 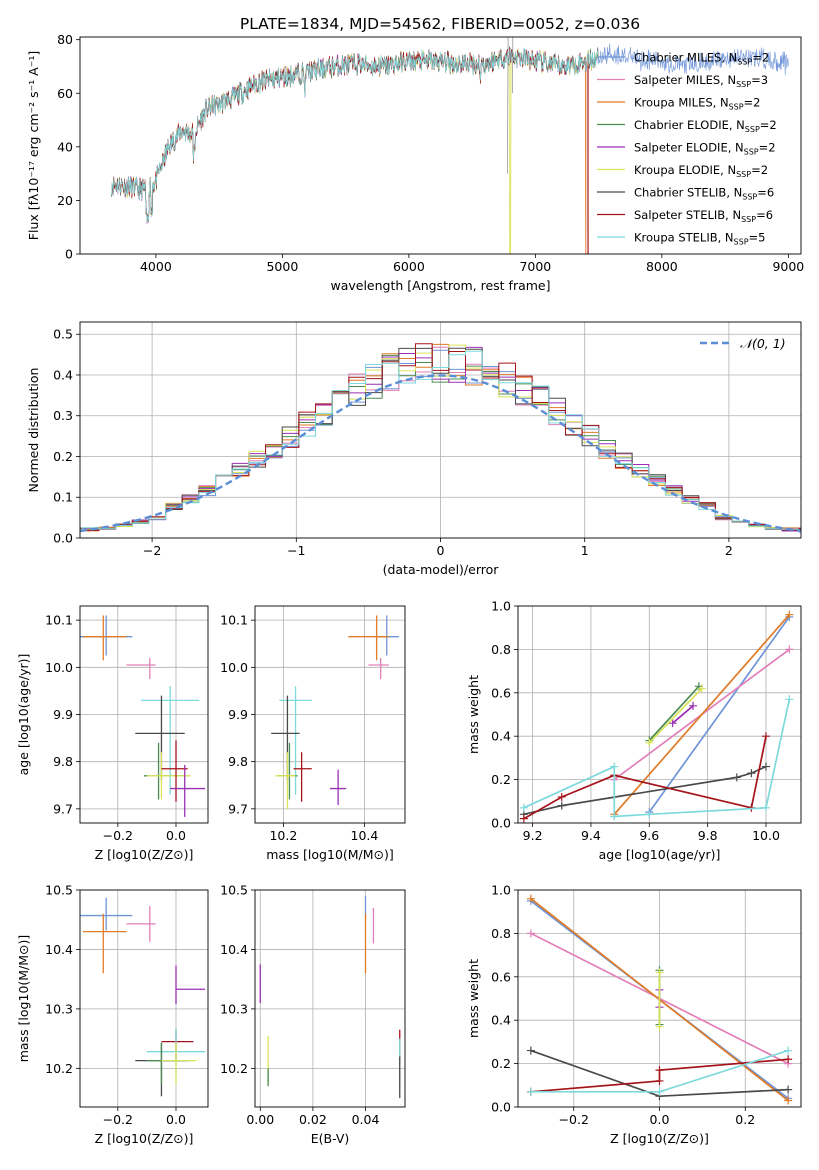 I want to click on sfh-series-kroupa-stelib, so click(x=659, y=1071).